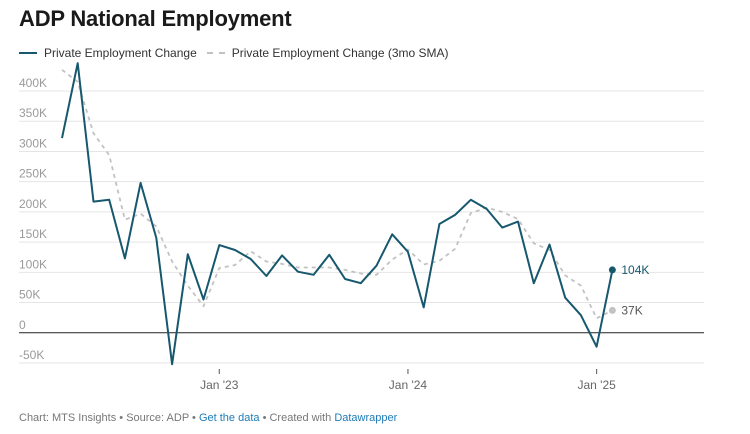 This screenshot has width=750, height=434. Describe the element at coordinates (219, 385) in the screenshot. I see `x-tick-label: Jan '23` at that location.